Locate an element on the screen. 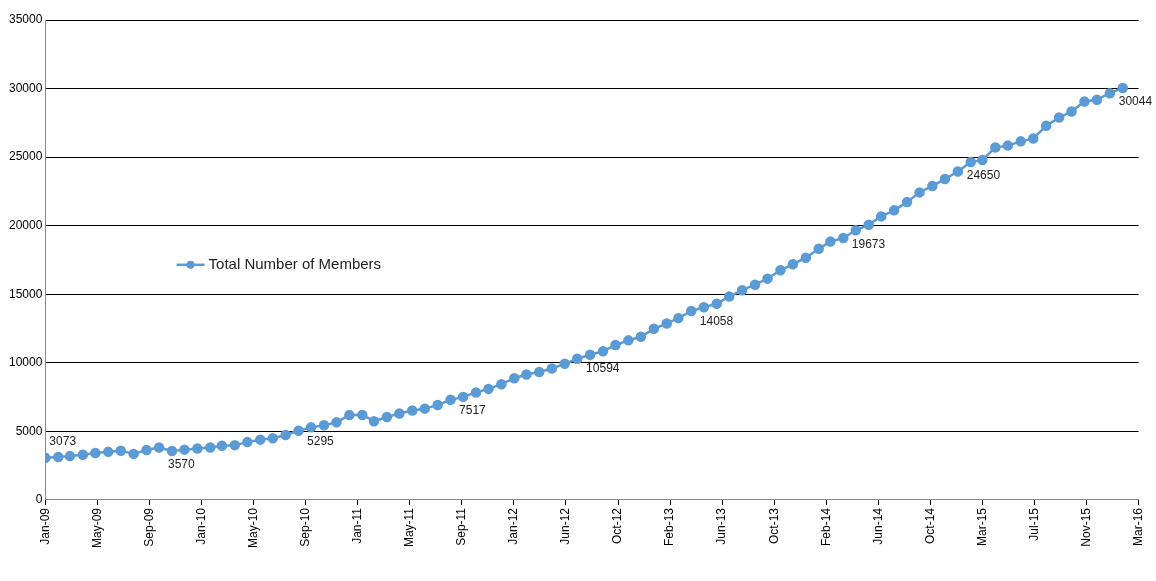  data-label: 30044 is located at coordinates (1135, 101).